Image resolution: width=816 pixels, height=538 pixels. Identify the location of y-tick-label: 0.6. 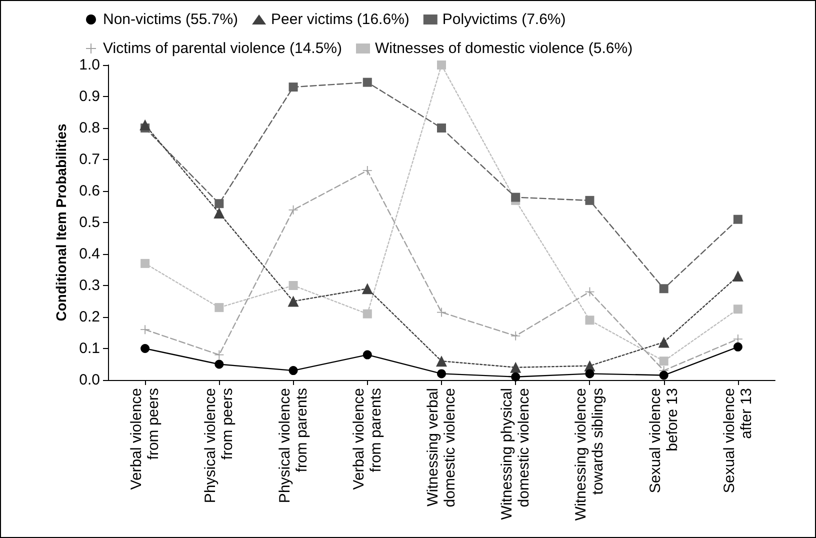
(89, 191).